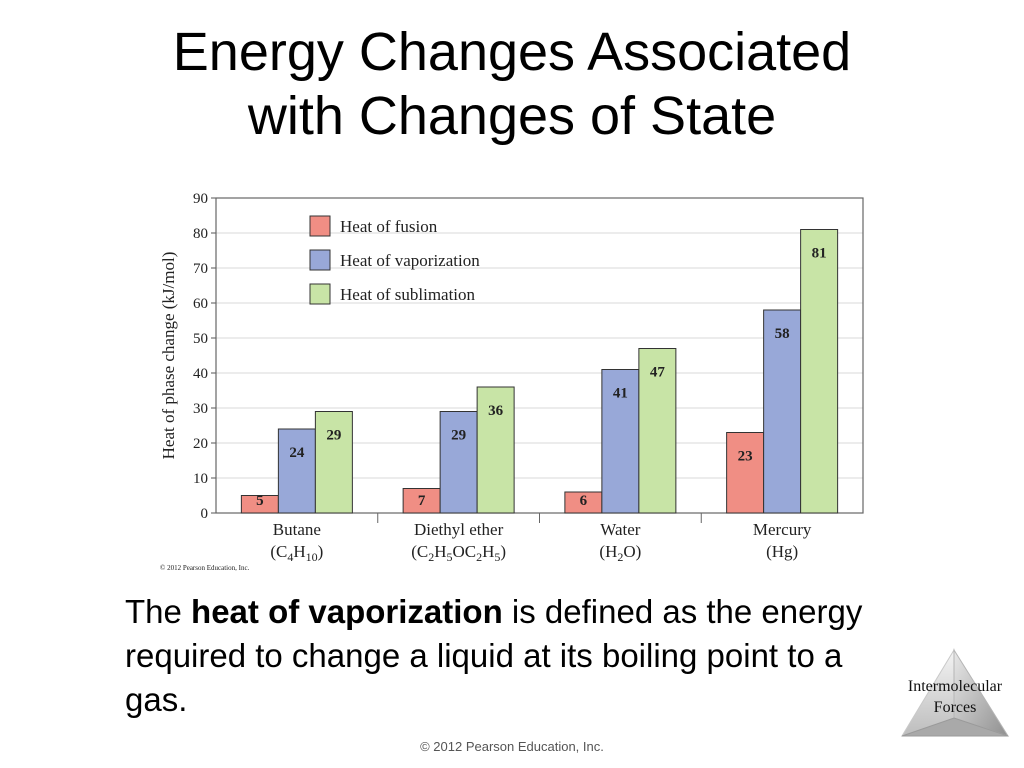  Describe the element at coordinates (745, 457) in the screenshot. I see `bar-value-label: 23` at that location.